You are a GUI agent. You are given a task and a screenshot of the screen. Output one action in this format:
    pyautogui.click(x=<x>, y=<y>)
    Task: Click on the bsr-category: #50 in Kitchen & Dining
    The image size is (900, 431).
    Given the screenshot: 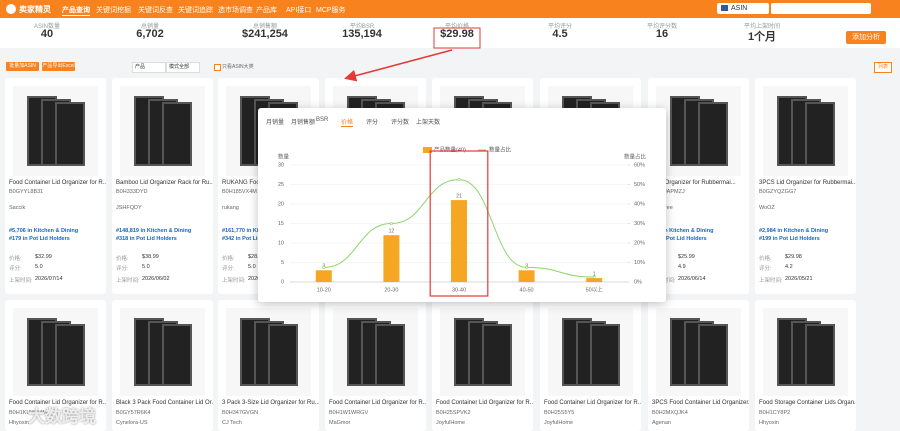 What is the action you would take?
    pyautogui.click(x=683, y=231)
    